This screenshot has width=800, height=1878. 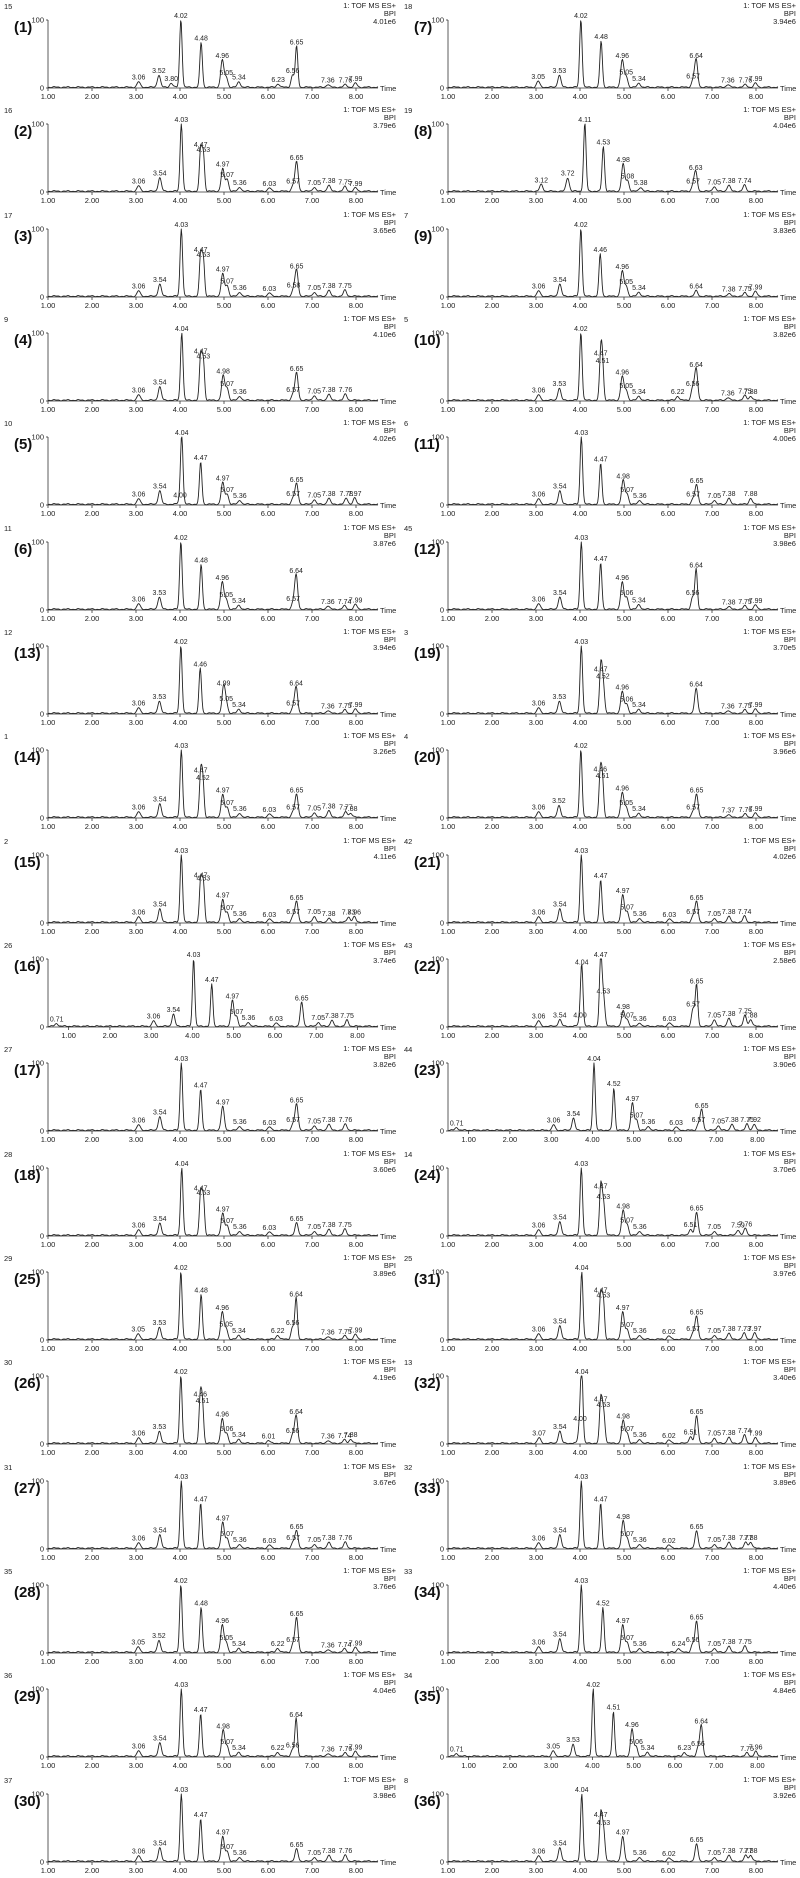 What do you see at coordinates (23, 444) in the screenshot?
I see `panel-label: (5)` at bounding box center [23, 444].